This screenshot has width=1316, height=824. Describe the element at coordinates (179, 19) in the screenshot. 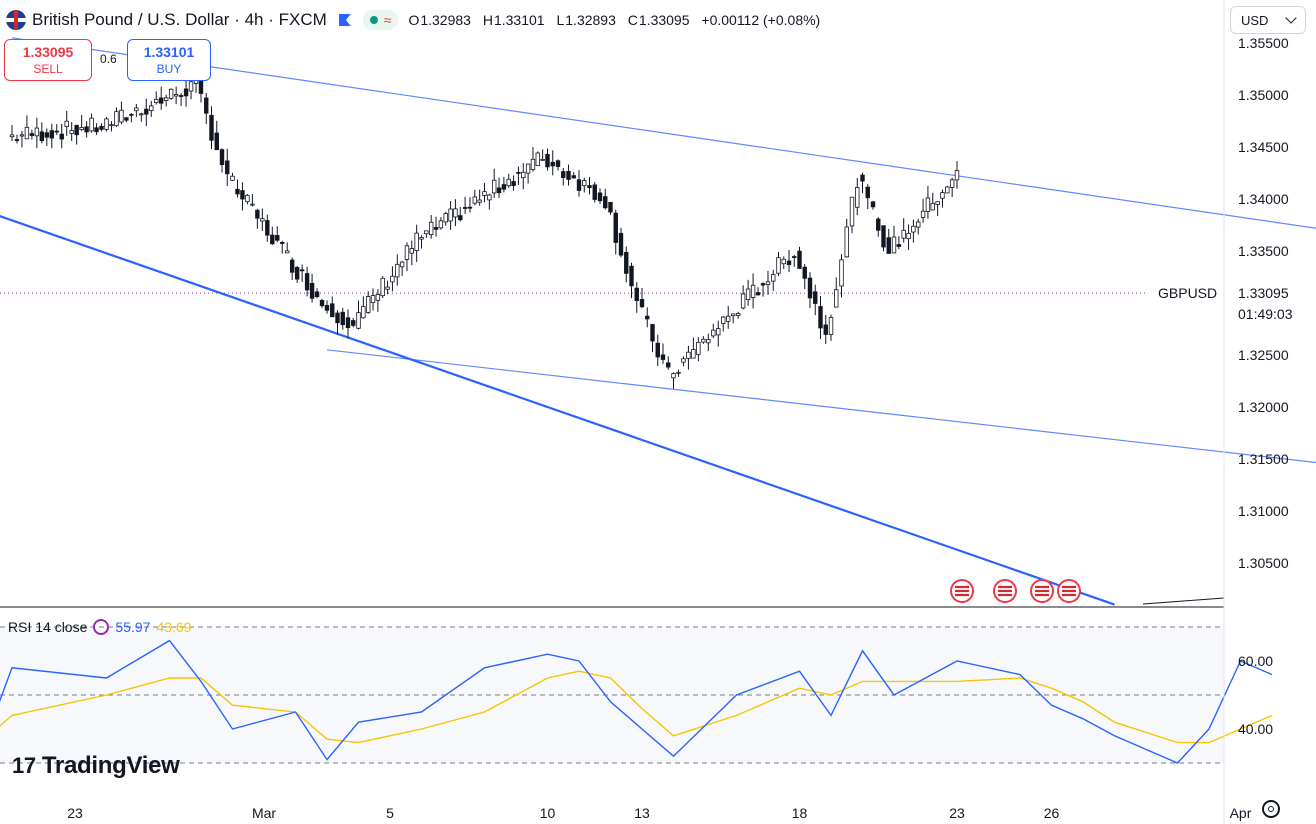

I see `symbol-title: British Pound / U.S. Dollar · 4h · FXCM` at that location.